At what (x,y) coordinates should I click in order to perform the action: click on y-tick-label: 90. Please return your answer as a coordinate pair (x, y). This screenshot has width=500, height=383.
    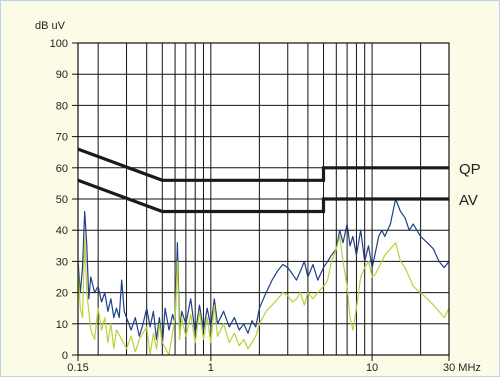
    Looking at the image, I should click on (62, 75).